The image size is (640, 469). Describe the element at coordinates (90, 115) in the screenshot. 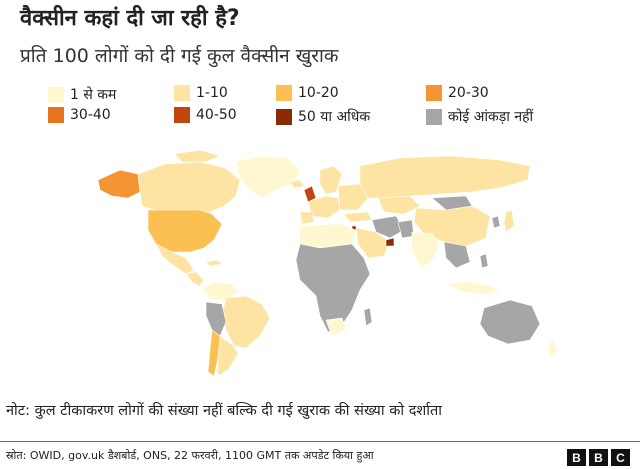

I see `legend-label: 30-40` at that location.